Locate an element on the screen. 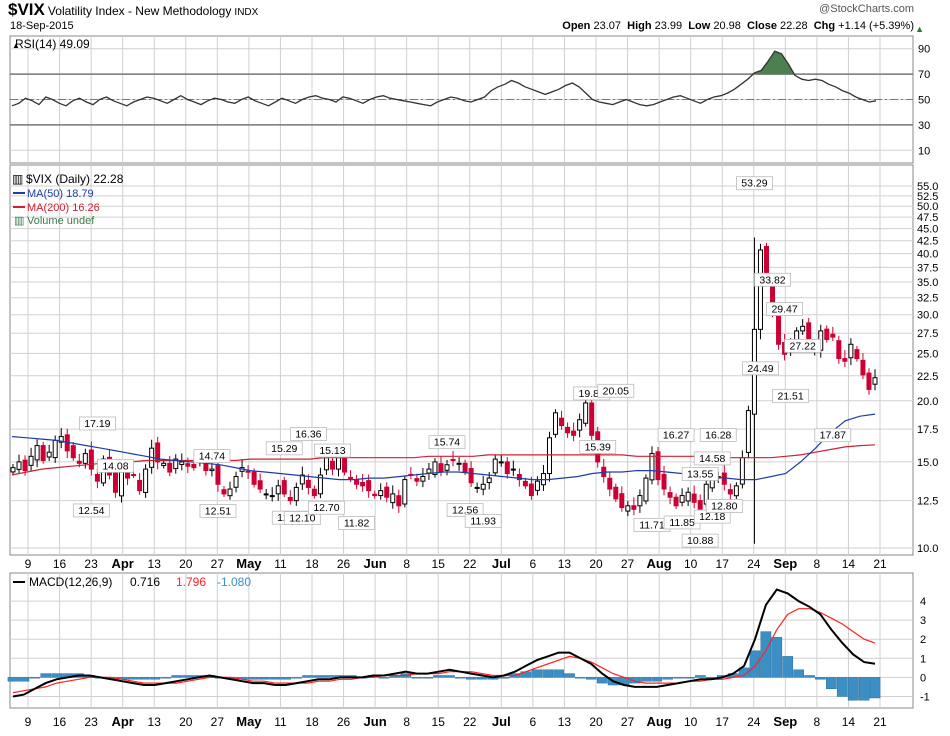 Image resolution: width=950 pixels, height=736 pixels. chg-label: Chg is located at coordinates (824, 26).